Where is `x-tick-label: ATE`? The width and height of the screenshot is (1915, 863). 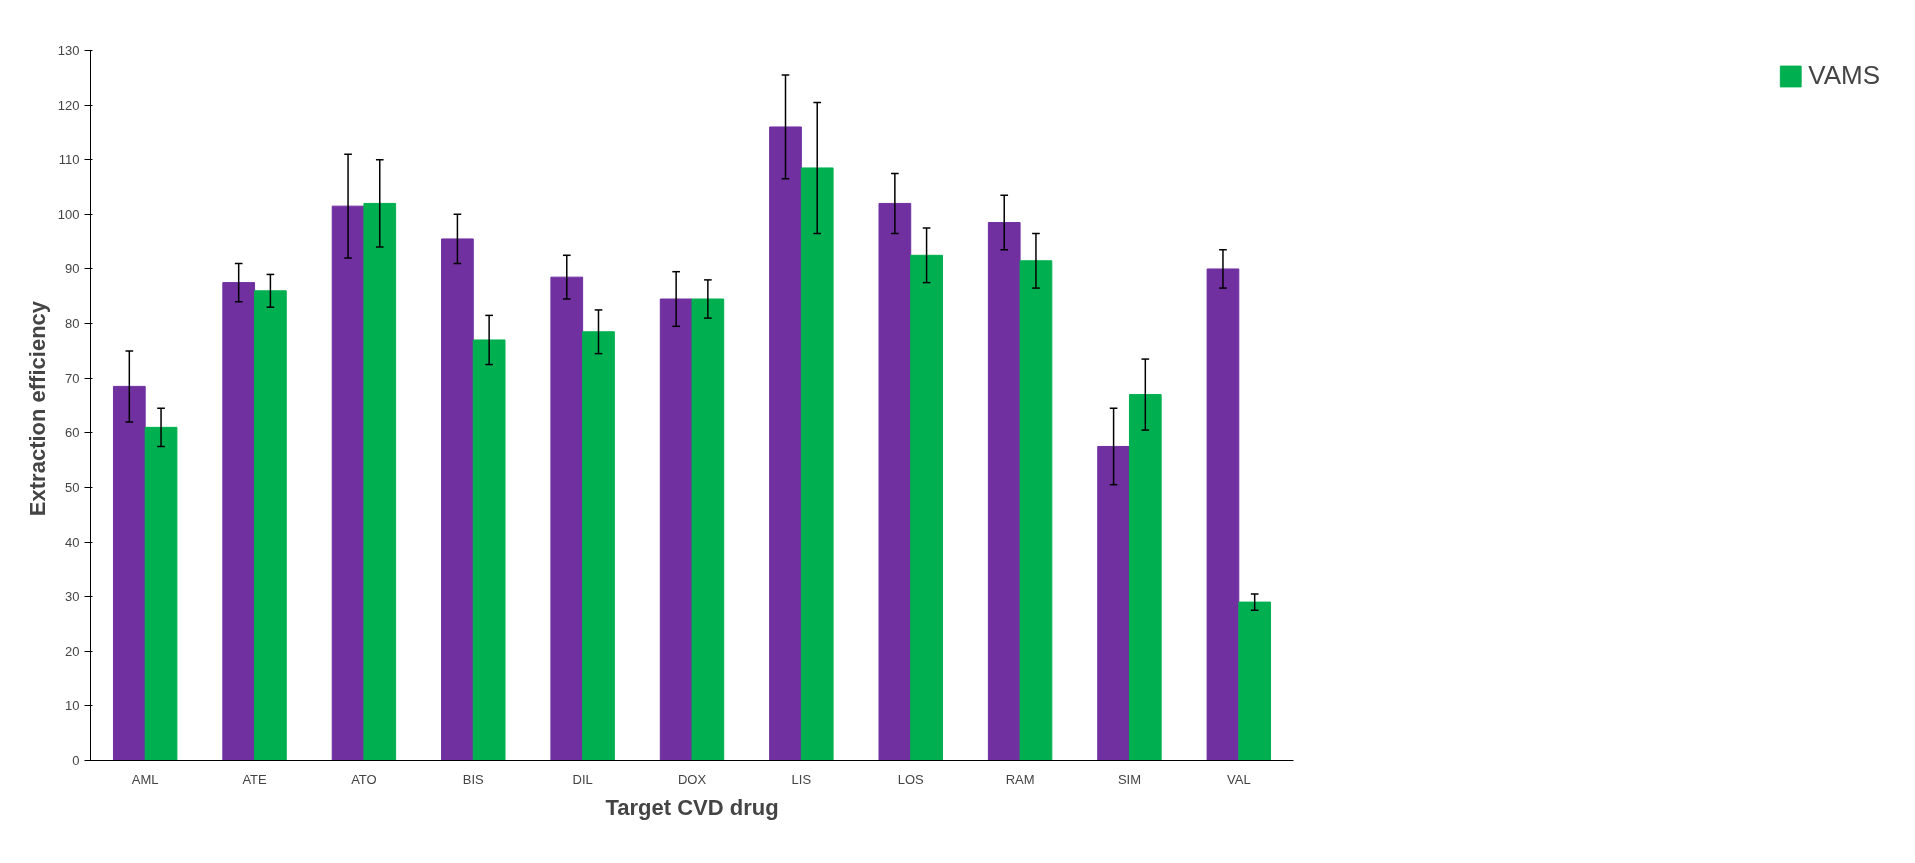 x-tick-label: ATE is located at coordinates (255, 779).